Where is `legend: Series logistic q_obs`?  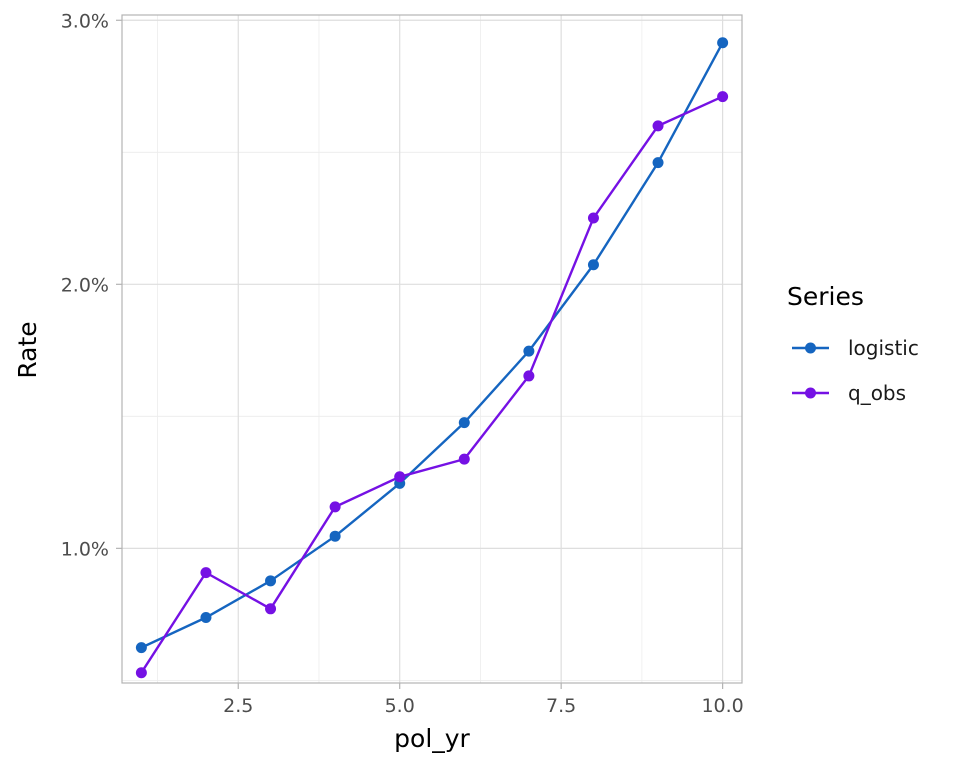 legend: Series logistic q_obs is located at coordinates (853, 343).